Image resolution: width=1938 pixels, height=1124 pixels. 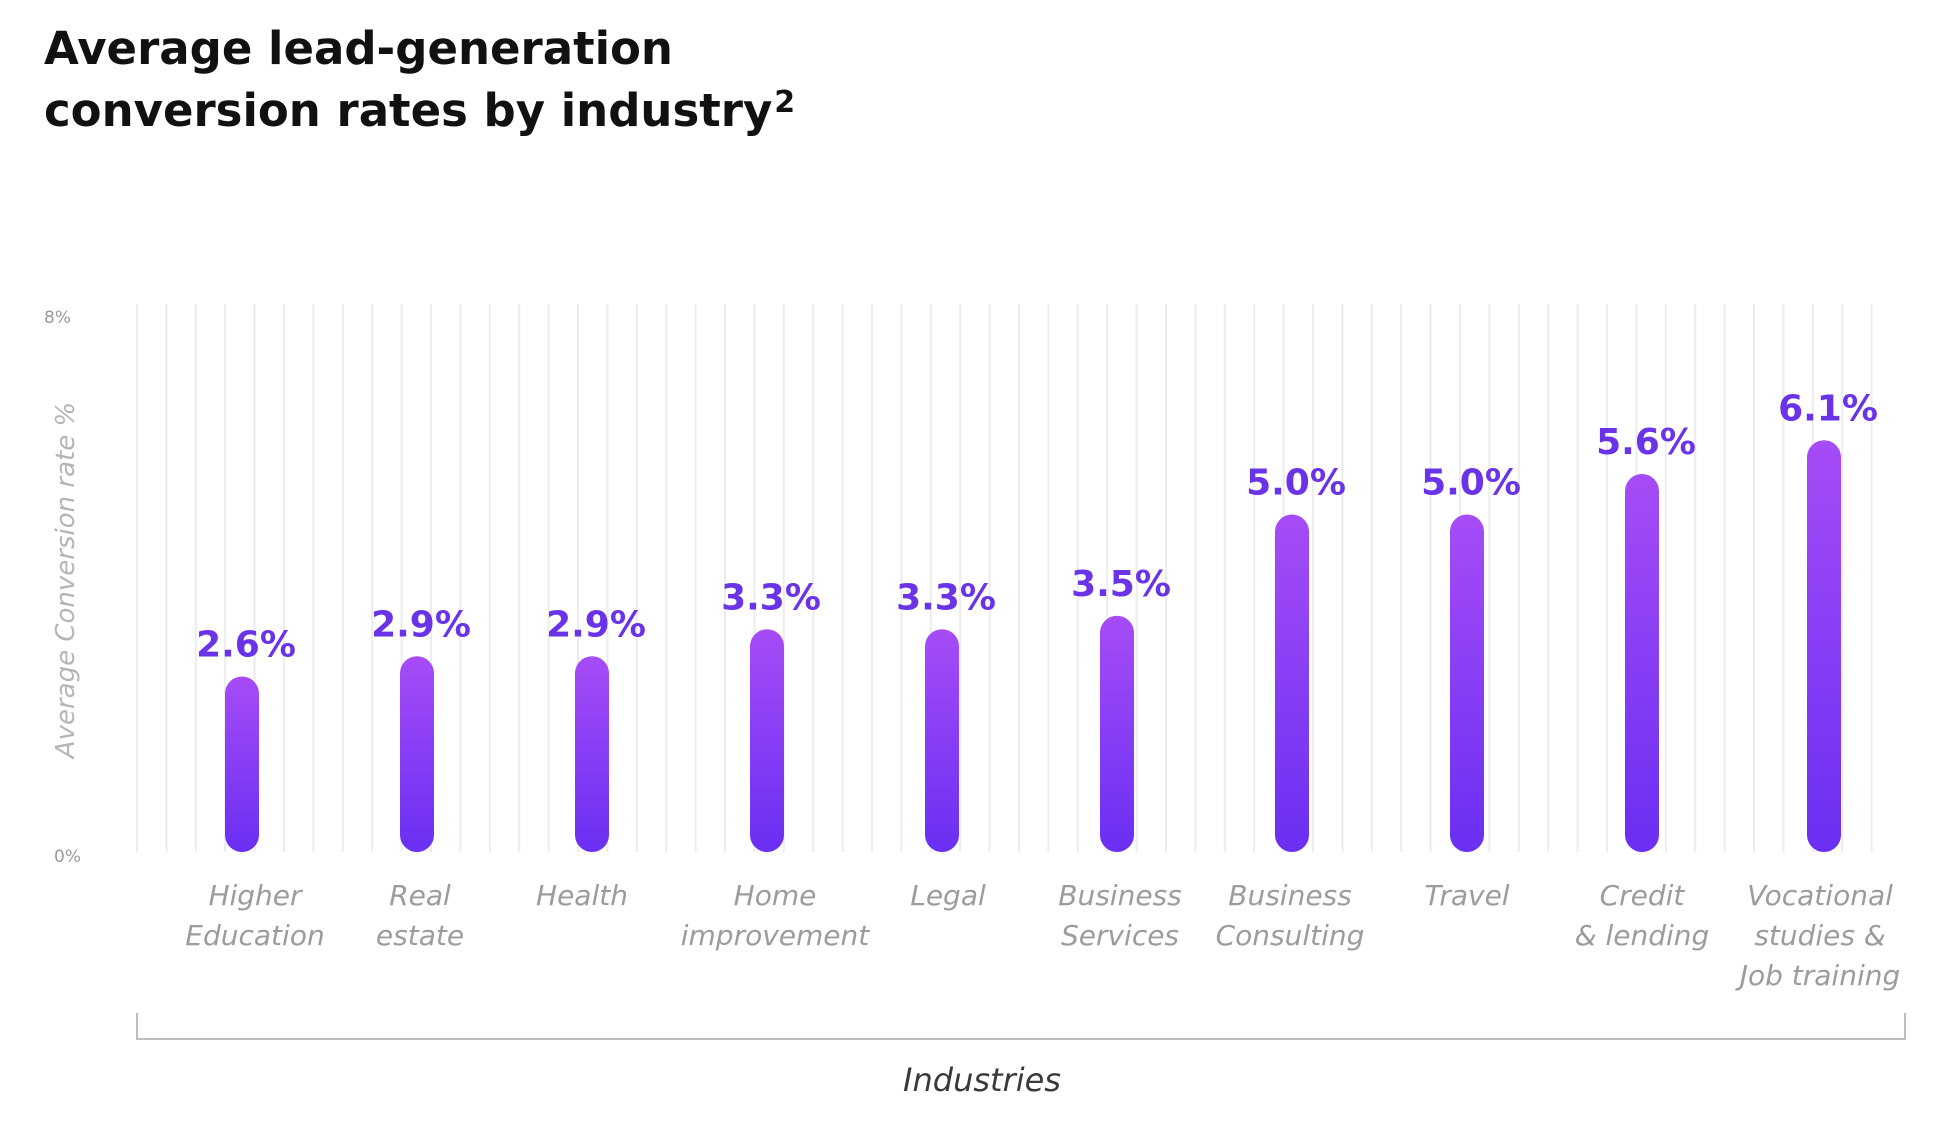 What do you see at coordinates (785, 102) in the screenshot?
I see `footnote-marker: 2` at bounding box center [785, 102].